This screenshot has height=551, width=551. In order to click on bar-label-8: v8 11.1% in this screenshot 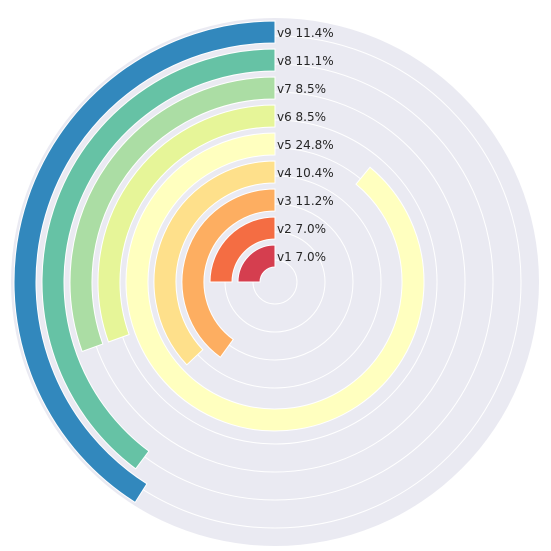, I will do `click(305, 61)`.